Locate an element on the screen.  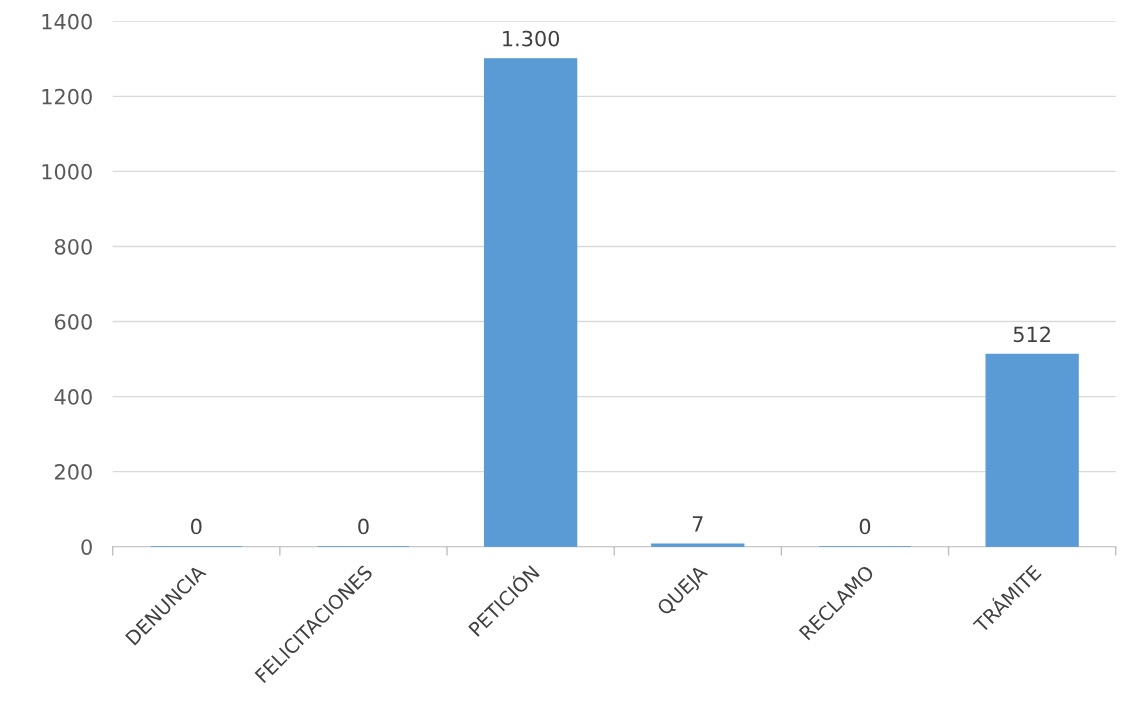
data-label: 7 is located at coordinates (697, 524).